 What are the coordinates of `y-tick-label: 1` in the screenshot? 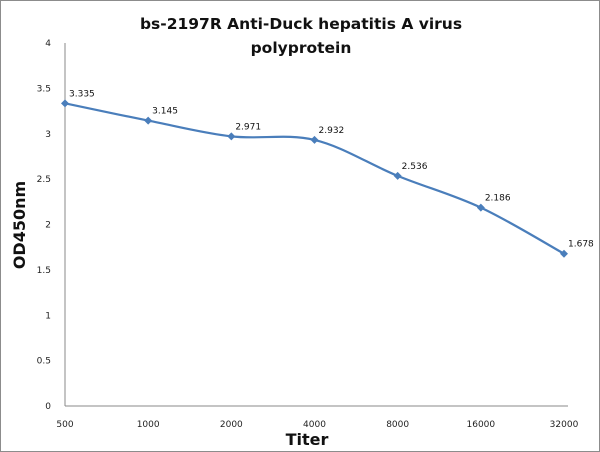 It's located at (48, 316).